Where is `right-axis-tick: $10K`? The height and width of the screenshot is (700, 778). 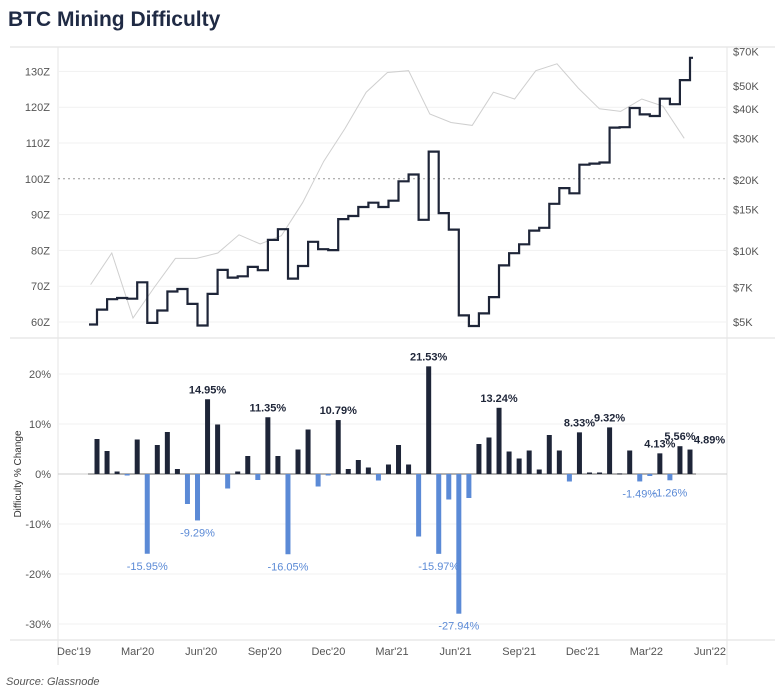 right-axis-tick: $10K is located at coordinates (746, 252).